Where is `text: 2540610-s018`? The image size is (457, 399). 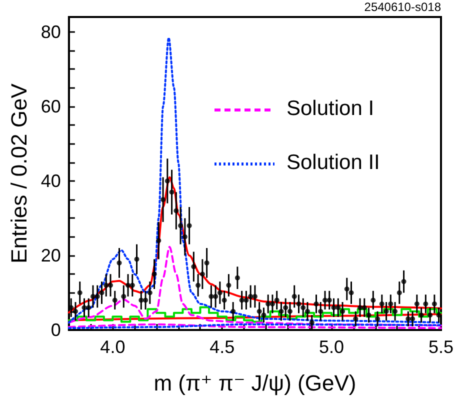 text: 2540610-s018 is located at coordinates (403, 7).